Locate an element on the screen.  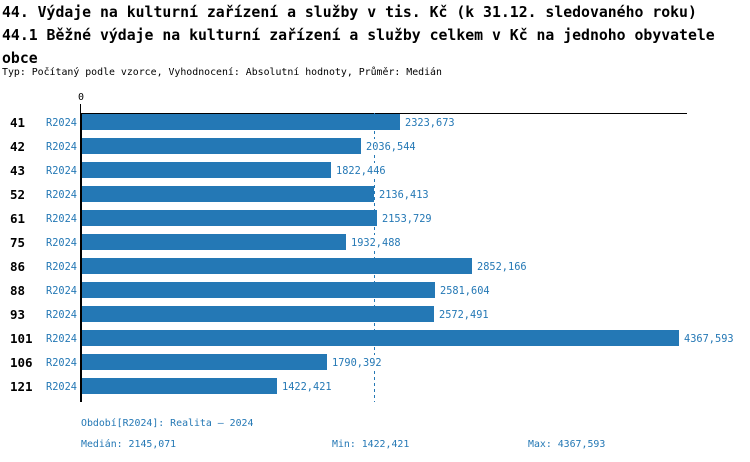
bar-value-label: 2153,729 is located at coordinates (407, 219).